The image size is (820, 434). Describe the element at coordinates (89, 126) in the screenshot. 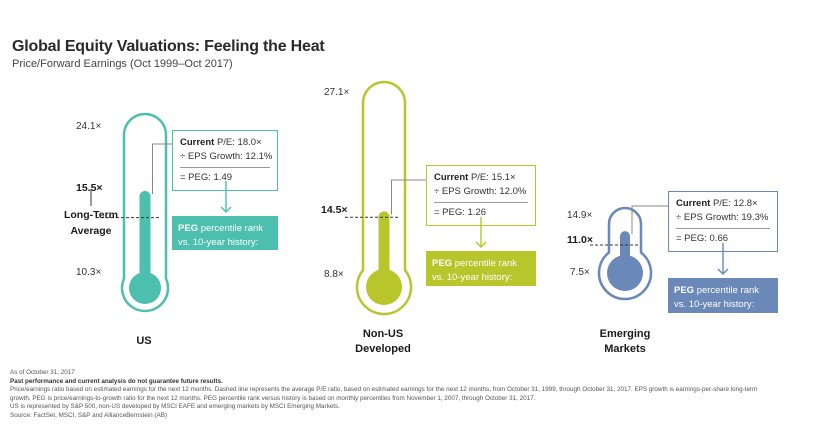

I see `us-high-label: 24.1×` at that location.